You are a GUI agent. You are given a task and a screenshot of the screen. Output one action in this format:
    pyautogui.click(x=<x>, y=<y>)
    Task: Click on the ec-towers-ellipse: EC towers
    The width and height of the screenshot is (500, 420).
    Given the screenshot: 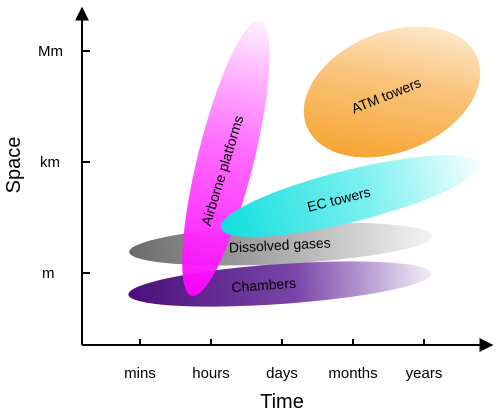 What is the action you would take?
    pyautogui.click(x=350, y=196)
    